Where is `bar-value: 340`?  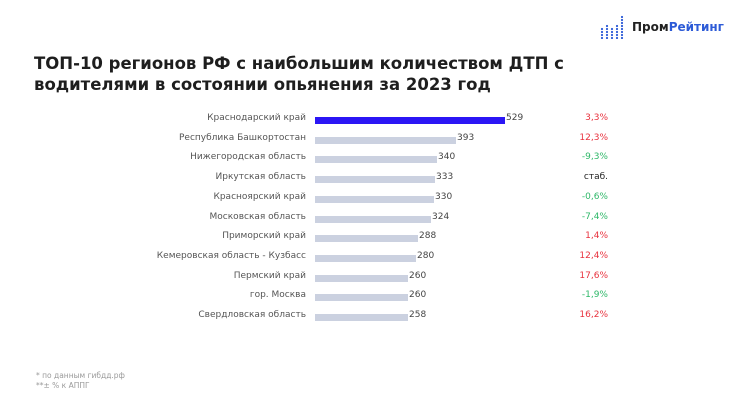
bar-value: 340 is located at coordinates (447, 157).